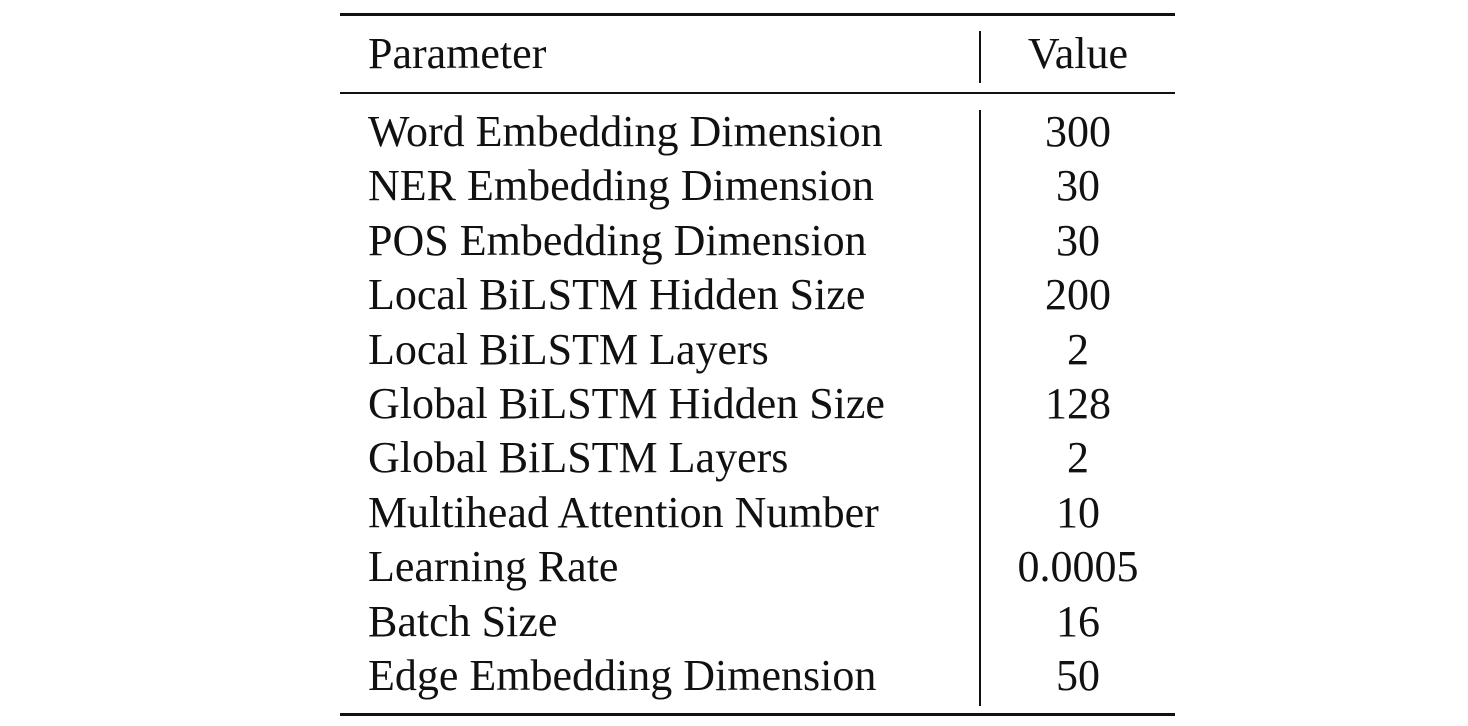 Image resolution: width=1468 pixels, height=726 pixels. Describe the element at coordinates (1078, 566) in the screenshot. I see `table-row-value: 0.0005` at that location.